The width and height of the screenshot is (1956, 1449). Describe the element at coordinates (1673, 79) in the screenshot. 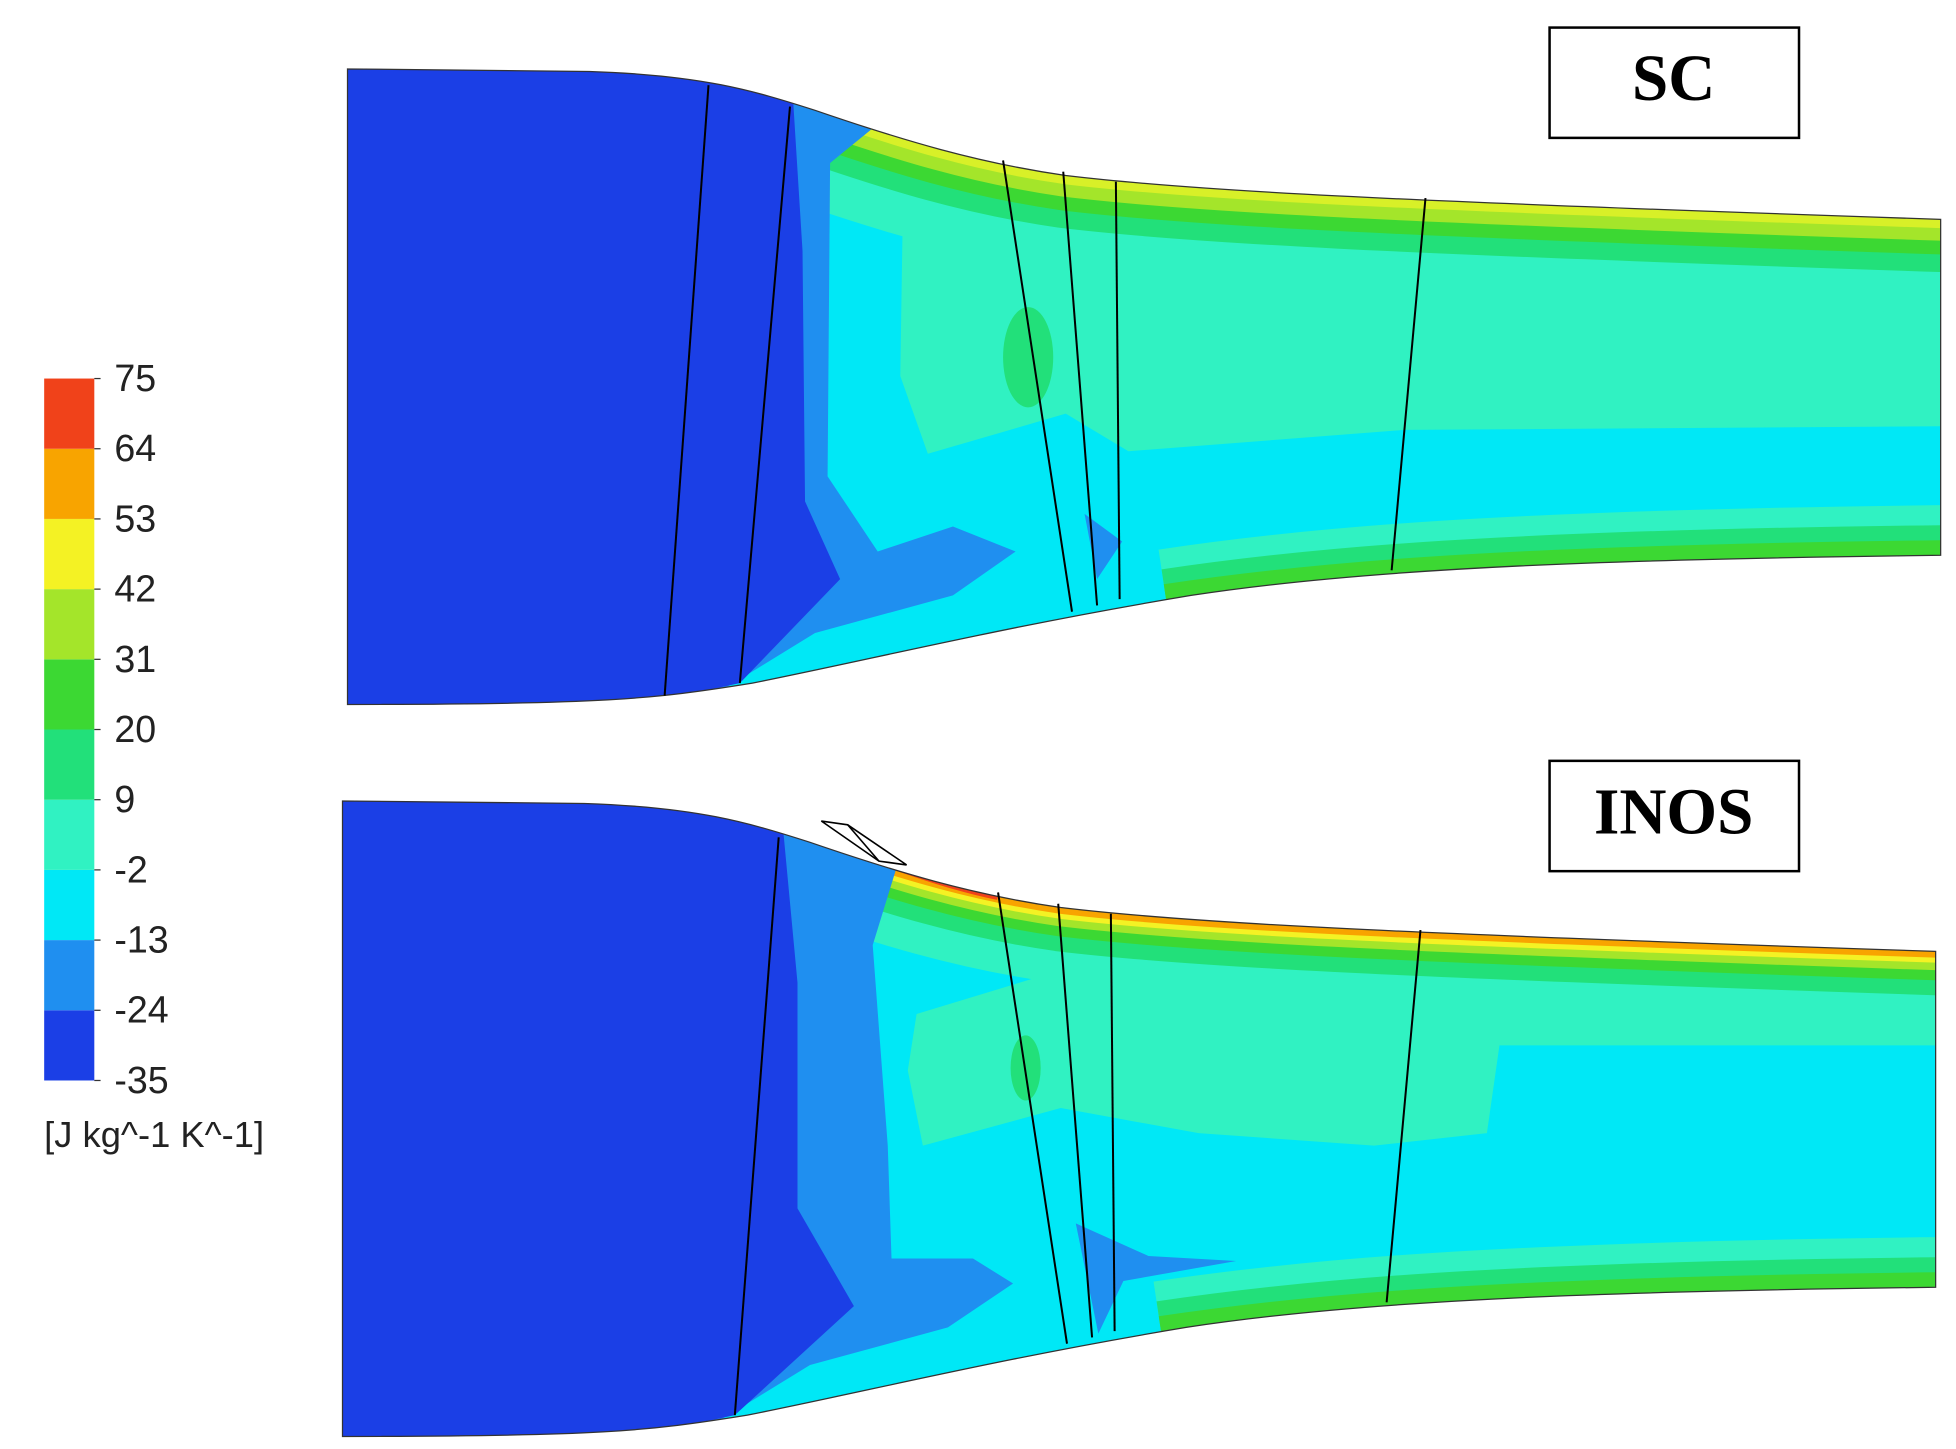

I see `panel-label: SC` at that location.